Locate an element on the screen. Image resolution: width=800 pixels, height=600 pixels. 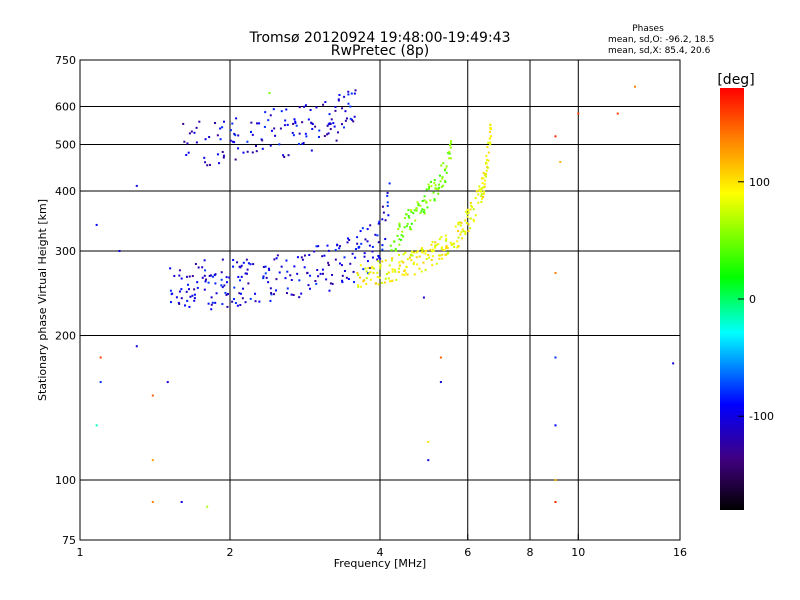
echo-trace is located at coordinates (424, 205).